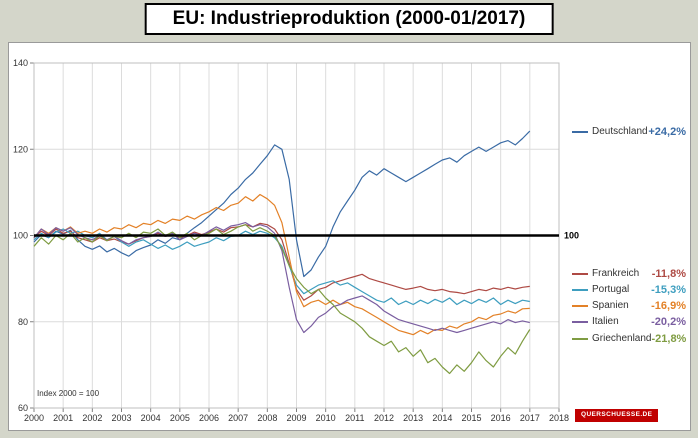  Describe the element at coordinates (667, 131) in the screenshot. I see `legend-change: +24,2%` at that location.